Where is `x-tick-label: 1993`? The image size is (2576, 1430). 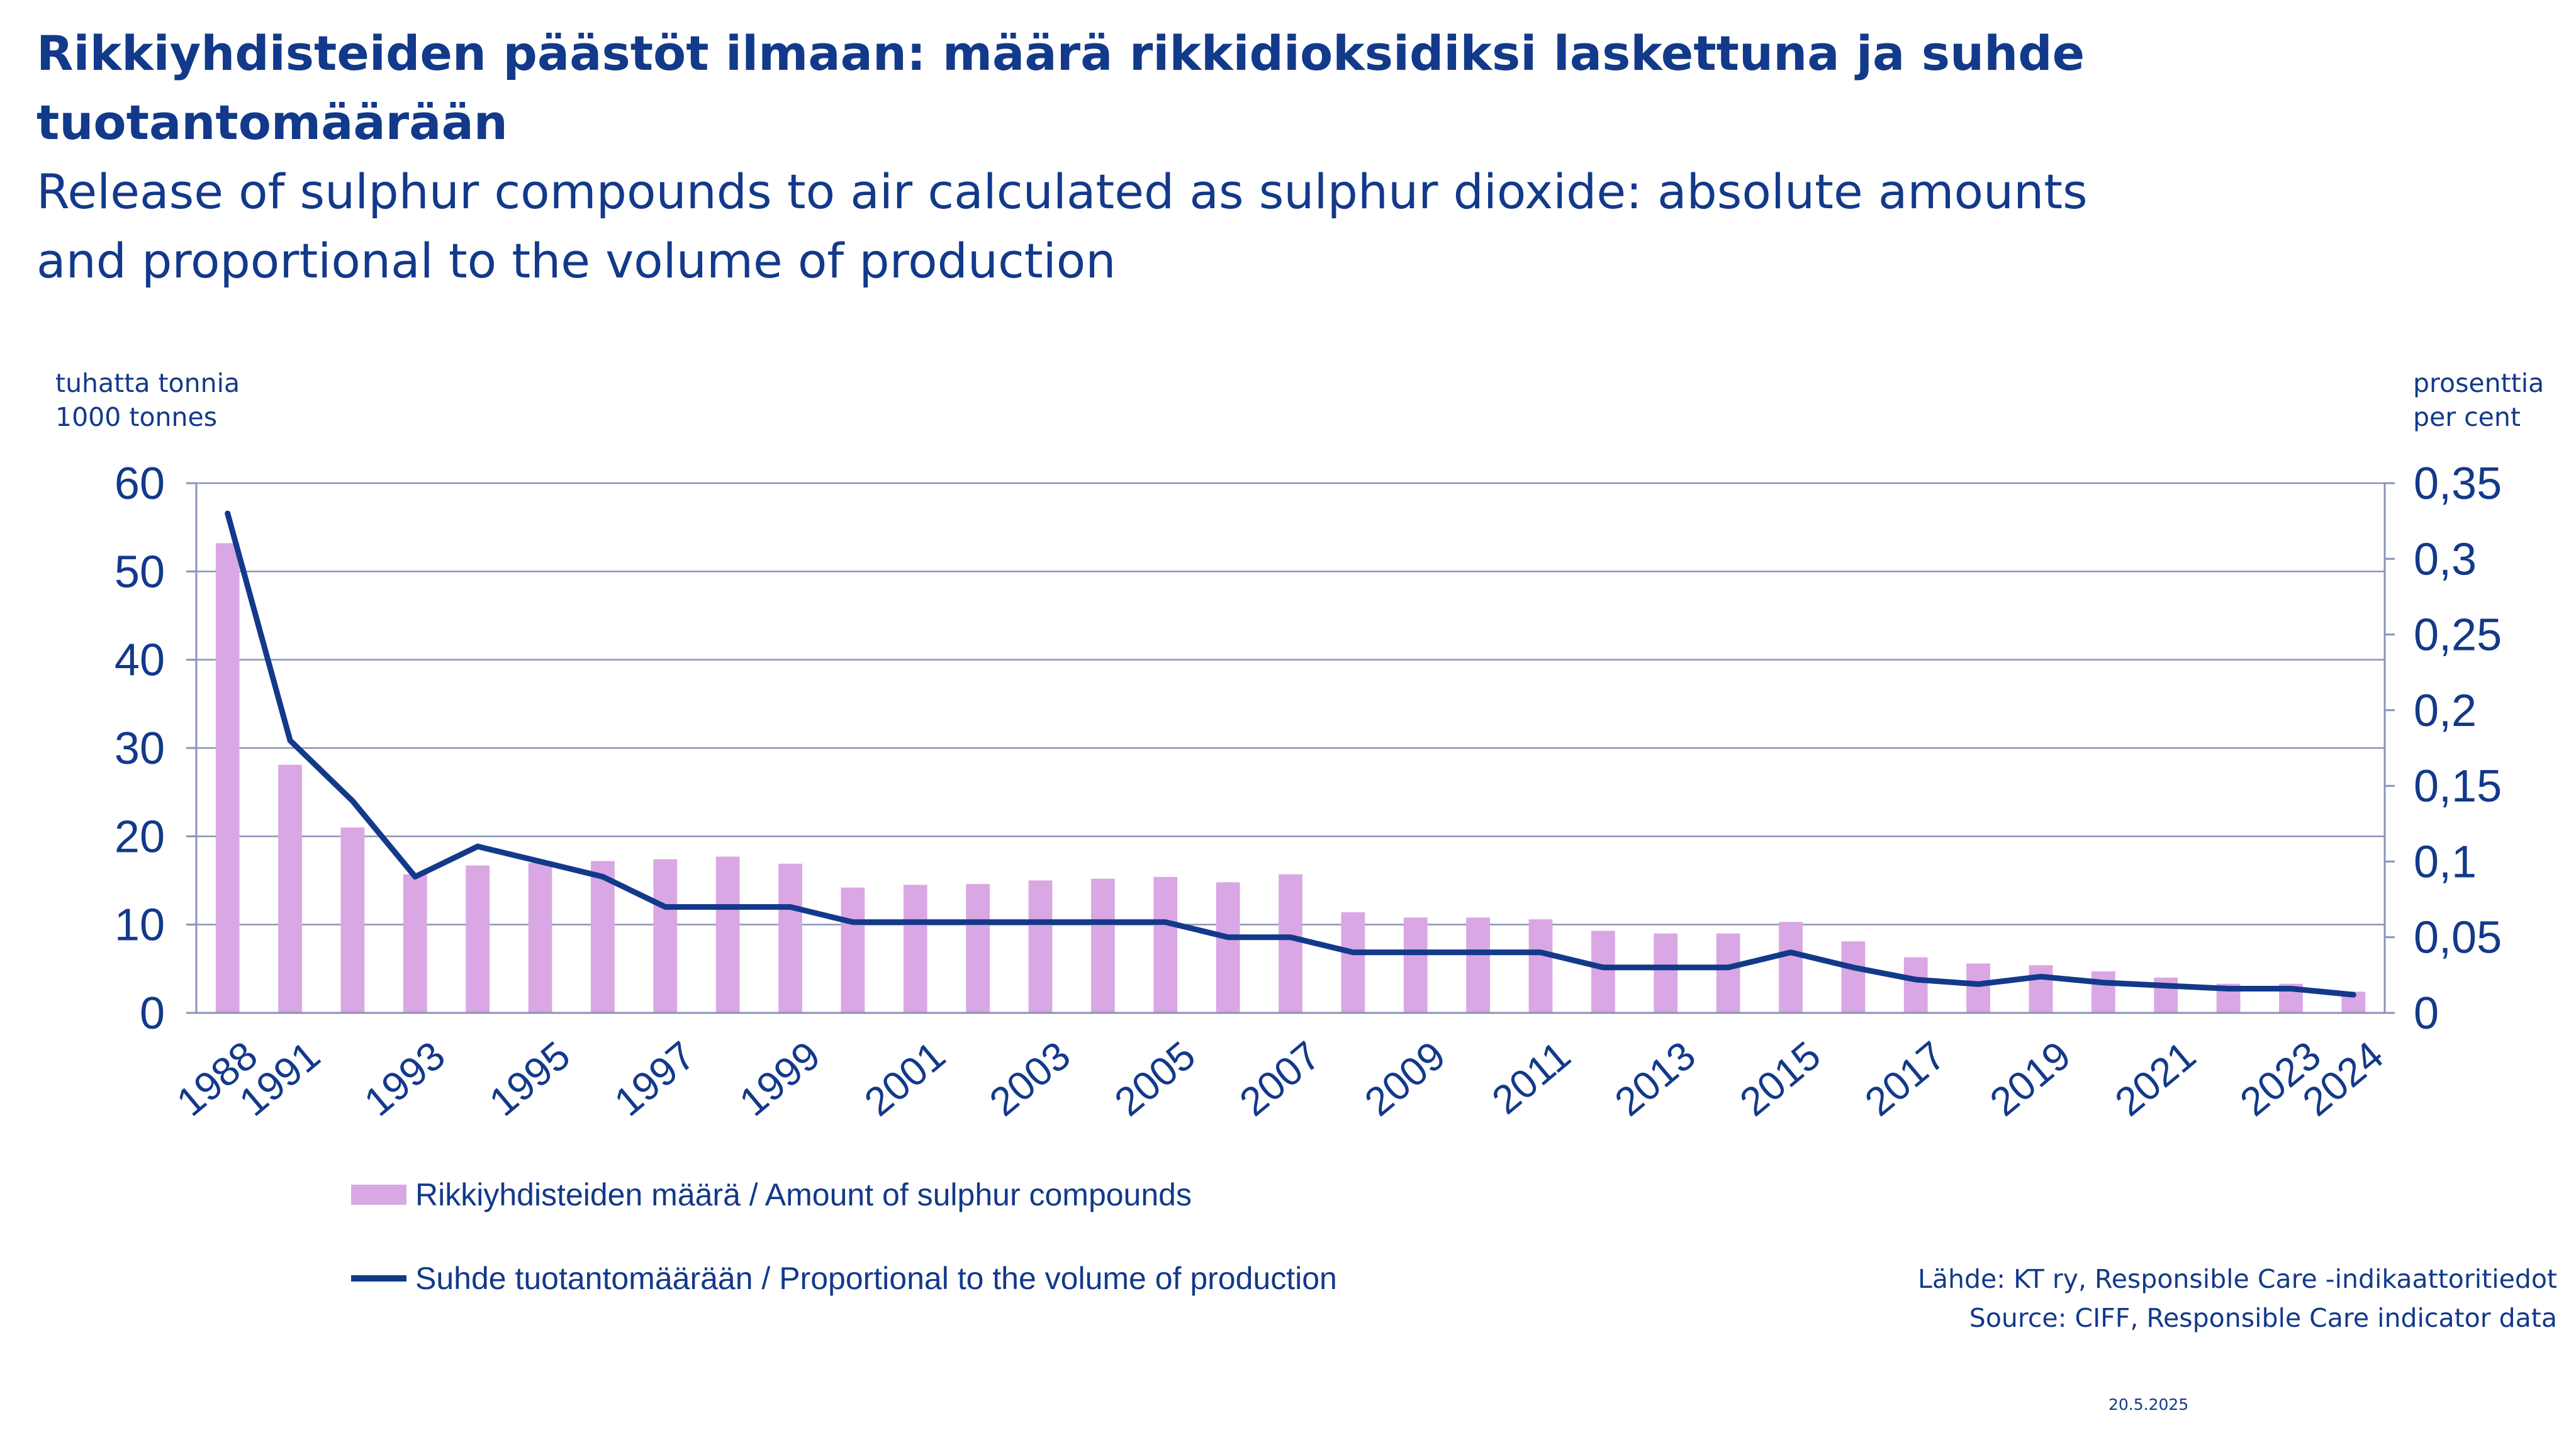
x-tick-label: 1993 is located at coordinates (404, 1078).